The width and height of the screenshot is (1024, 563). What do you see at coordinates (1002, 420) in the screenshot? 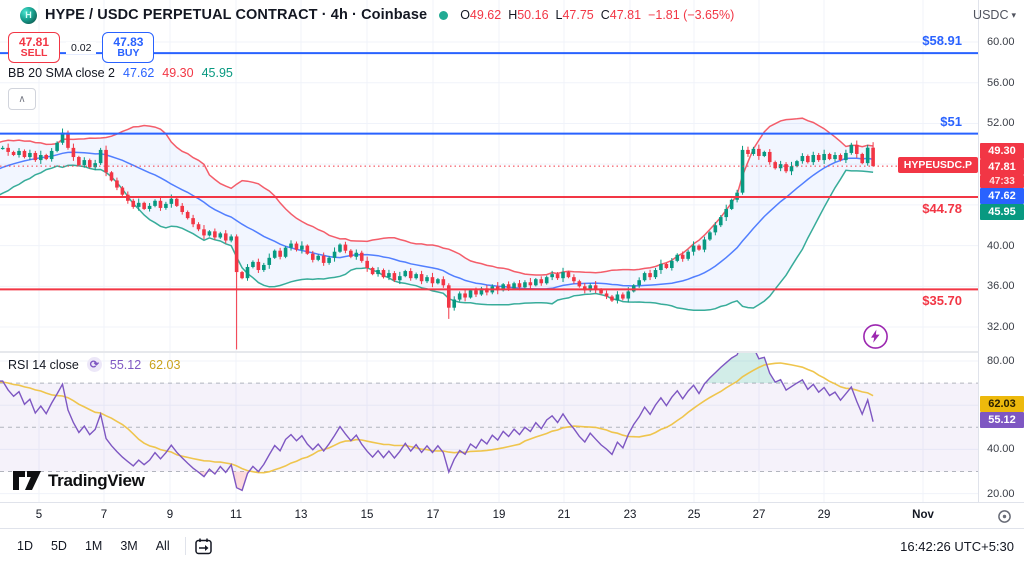
I see `axis-price-badge: 55.12` at bounding box center [1002, 420].